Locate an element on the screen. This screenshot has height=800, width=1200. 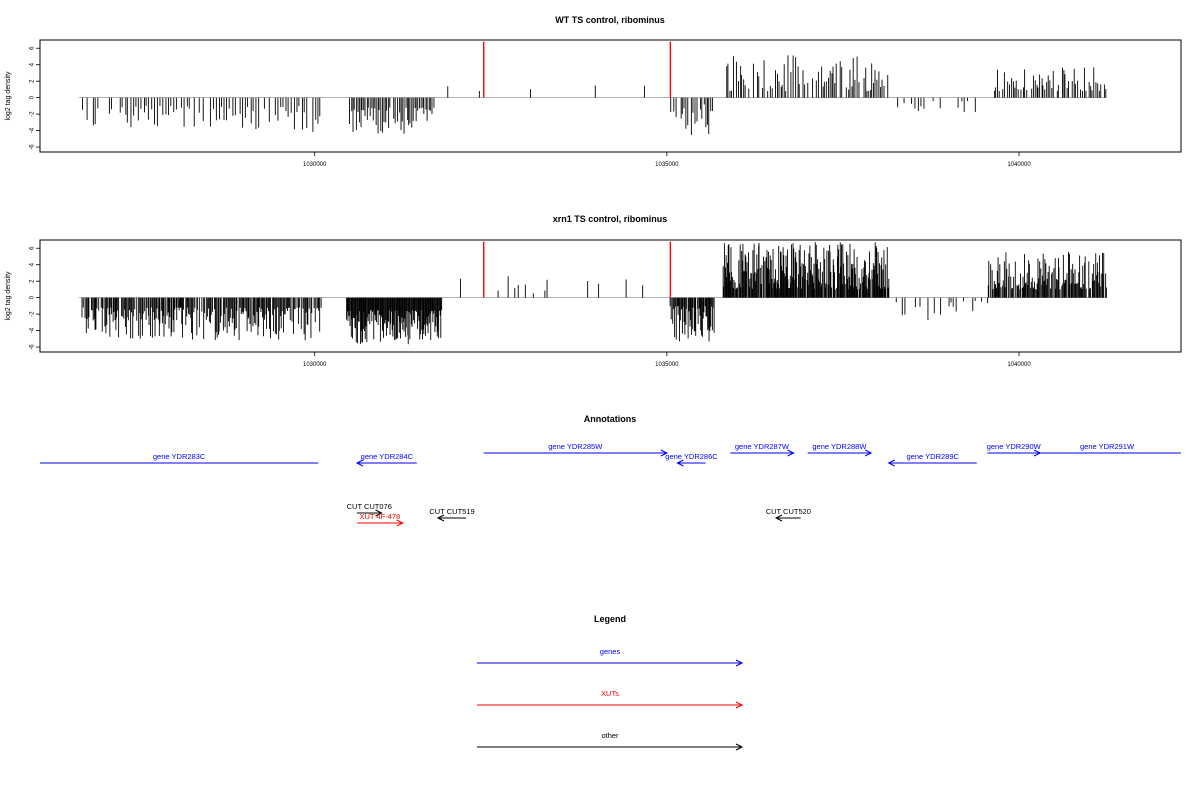
annotations-title: Annotations is located at coordinates (610, 419).